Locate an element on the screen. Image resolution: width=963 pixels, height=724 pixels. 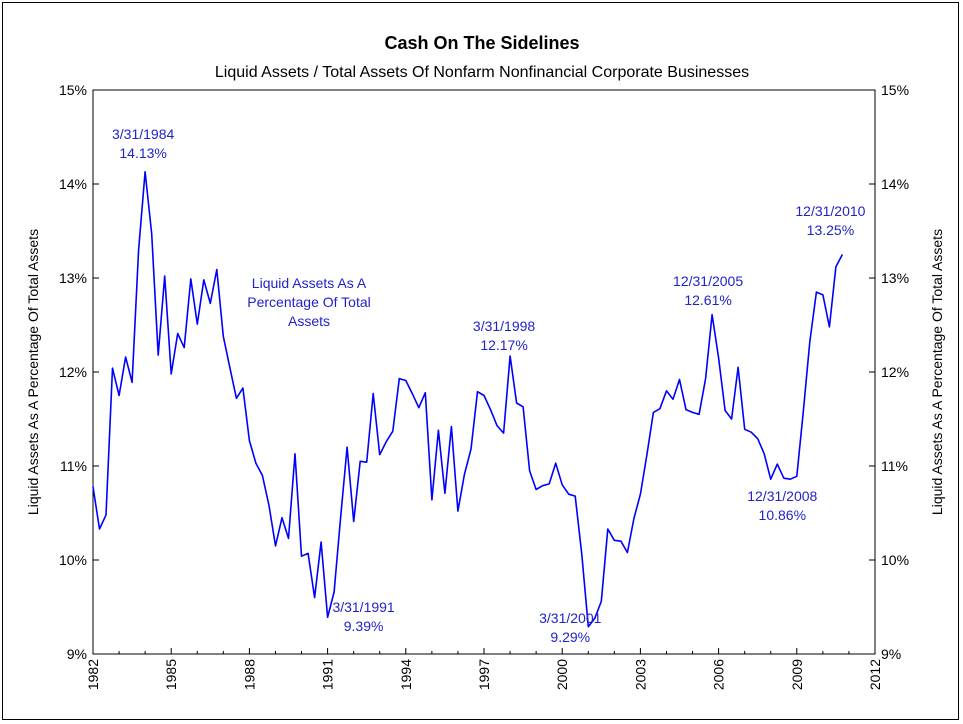
x-tick-label: 2003 is located at coordinates (640, 674).